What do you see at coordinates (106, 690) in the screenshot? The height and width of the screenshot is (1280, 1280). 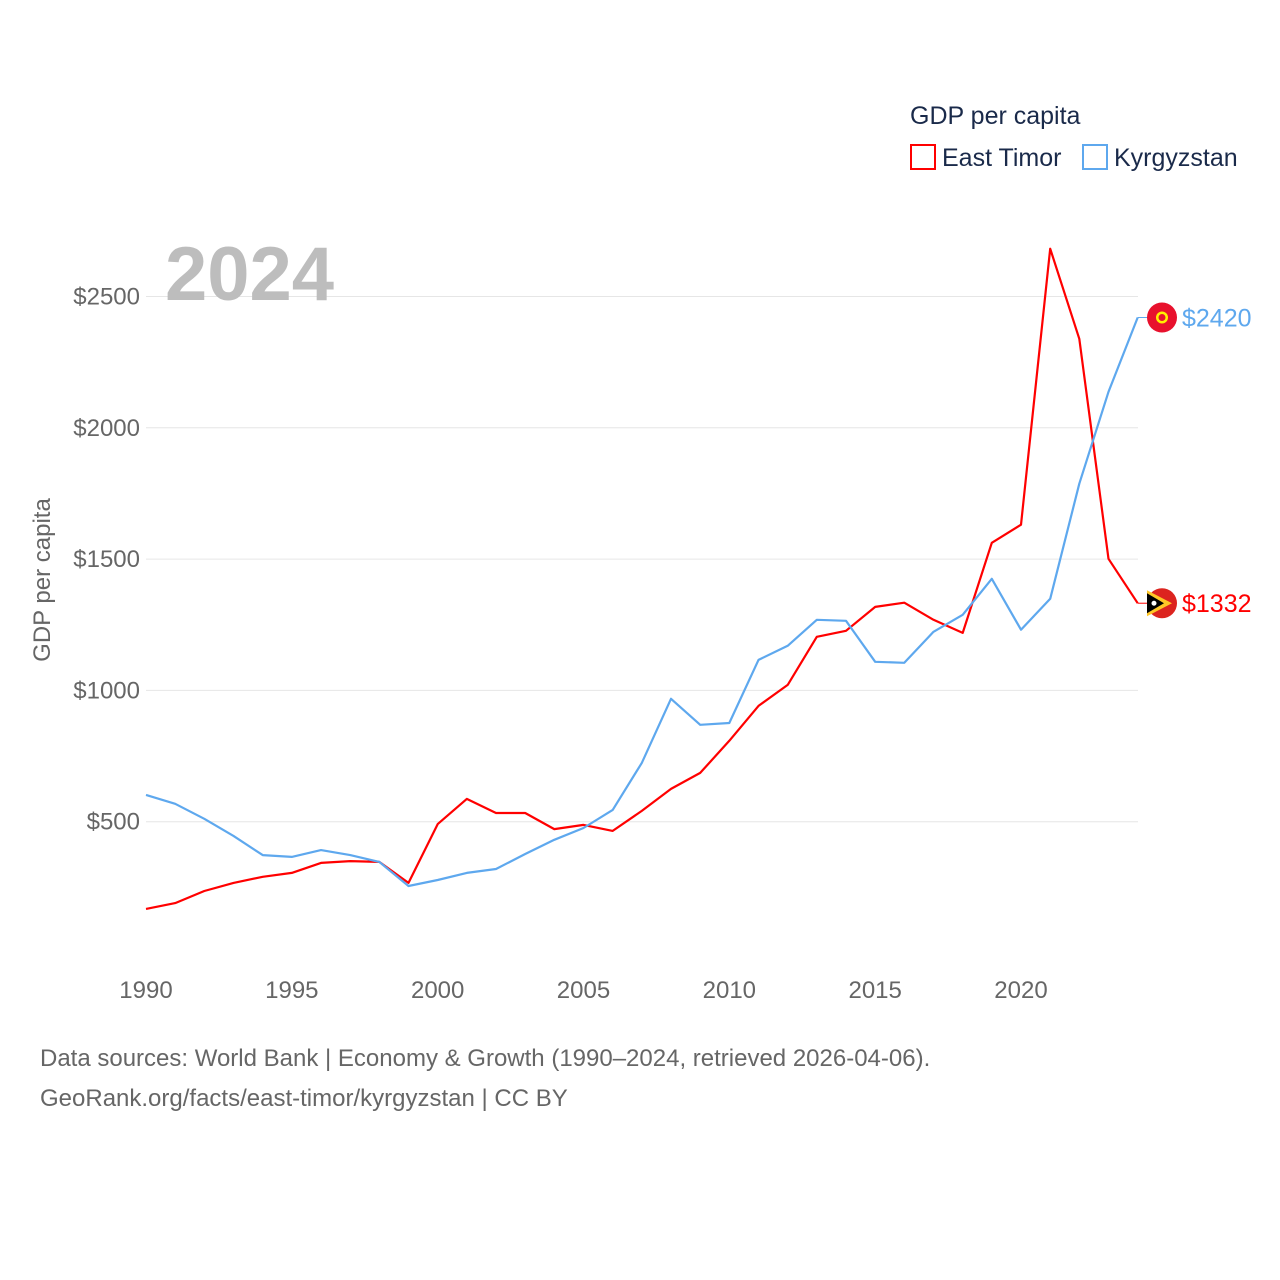 I see `y-tick-label: $1000` at bounding box center [106, 690].